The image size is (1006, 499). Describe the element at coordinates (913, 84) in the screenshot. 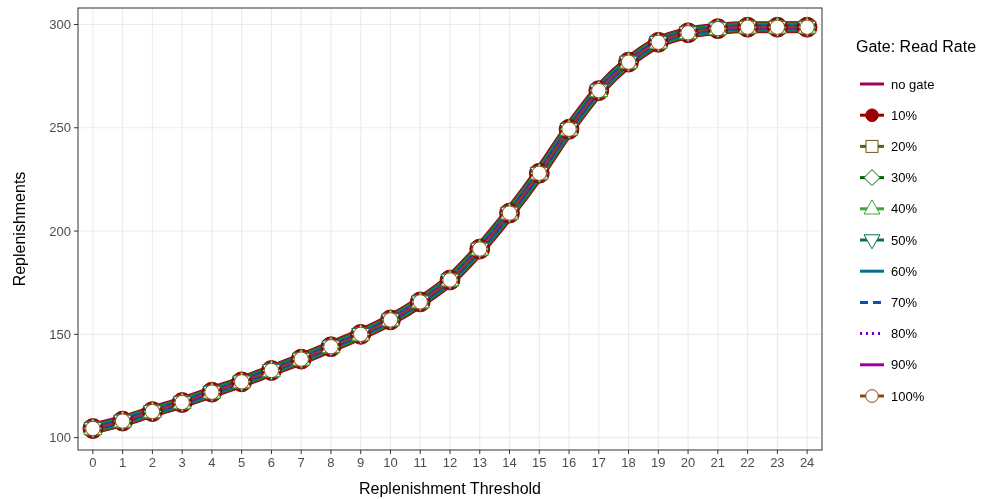

I see `legend-label: no gate` at that location.